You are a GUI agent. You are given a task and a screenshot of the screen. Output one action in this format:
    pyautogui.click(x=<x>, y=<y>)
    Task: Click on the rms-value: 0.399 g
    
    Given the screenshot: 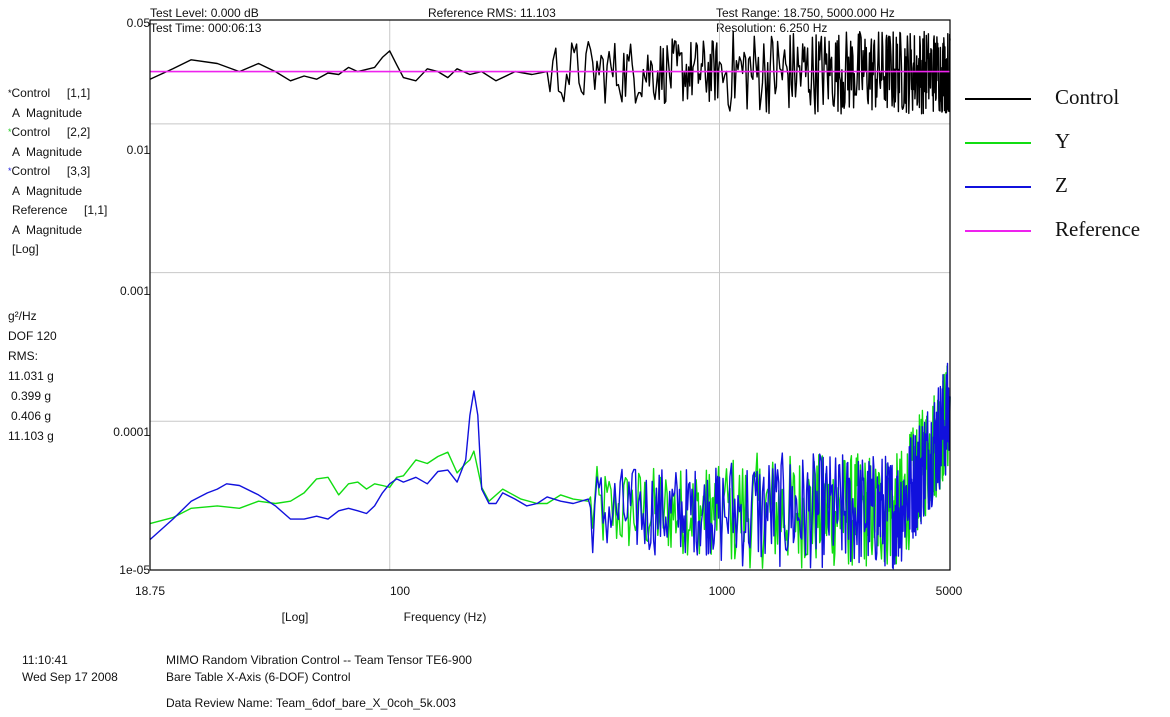 What is the action you would take?
    pyautogui.click(x=31, y=396)
    